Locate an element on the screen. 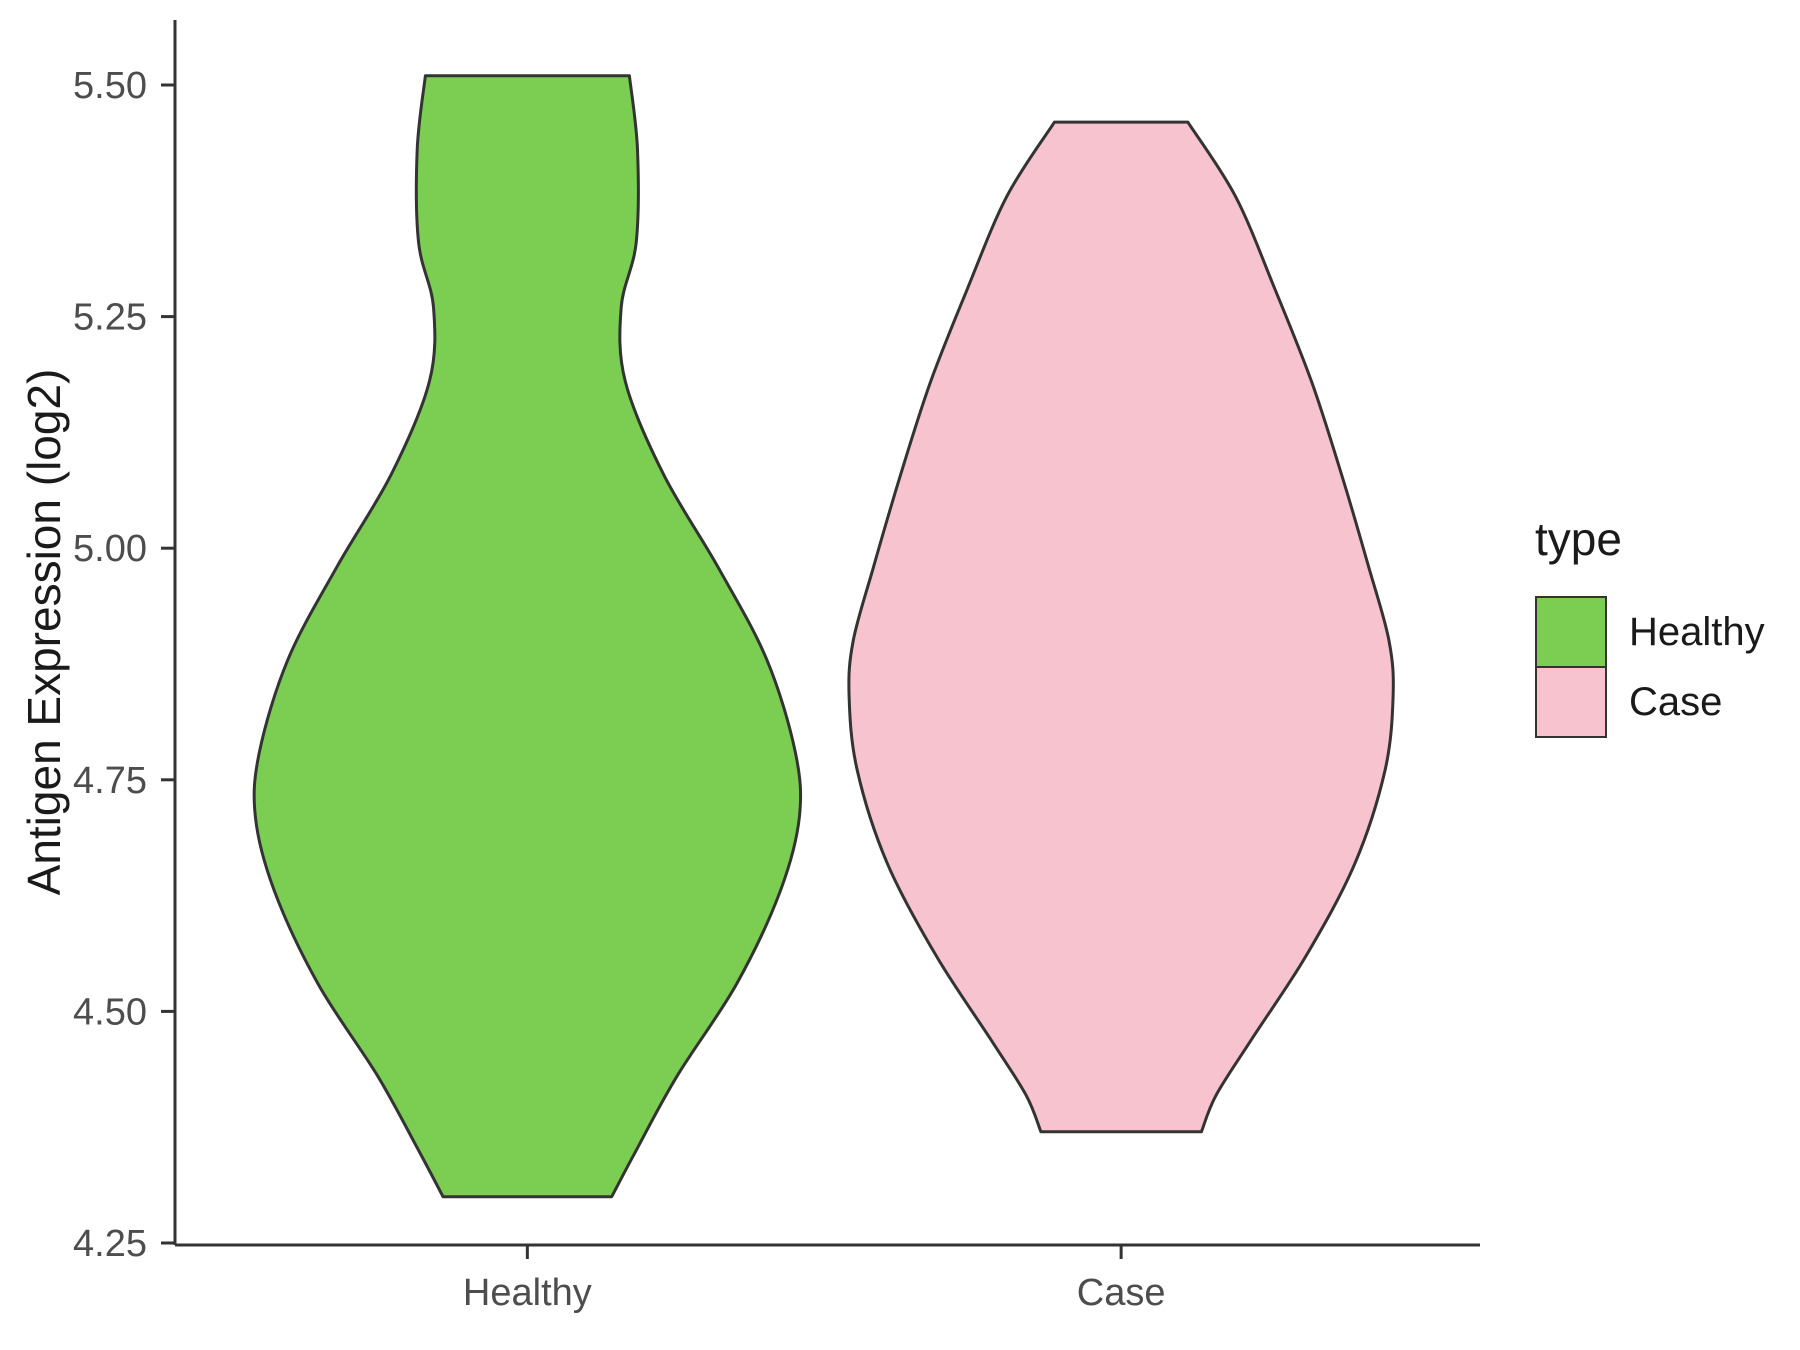 The width and height of the screenshot is (1800, 1350). legend-item-healthy: Healthy is located at coordinates (1650, 632).